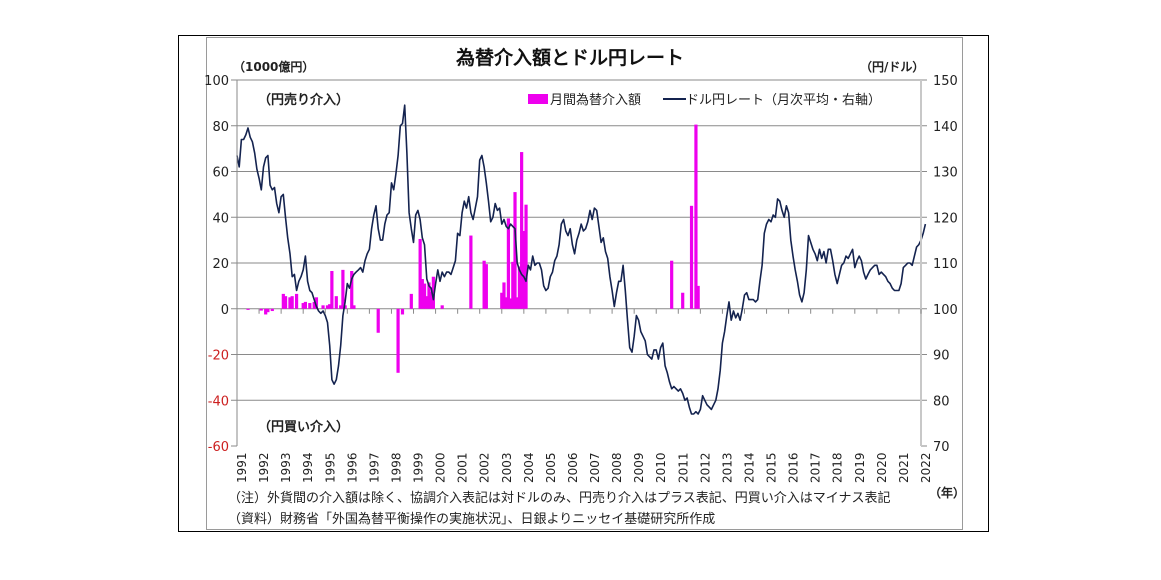 The height and width of the screenshot is (580, 1161). Describe the element at coordinates (396, 467) in the screenshot. I see `x-axis-year-label: 1998` at that location.